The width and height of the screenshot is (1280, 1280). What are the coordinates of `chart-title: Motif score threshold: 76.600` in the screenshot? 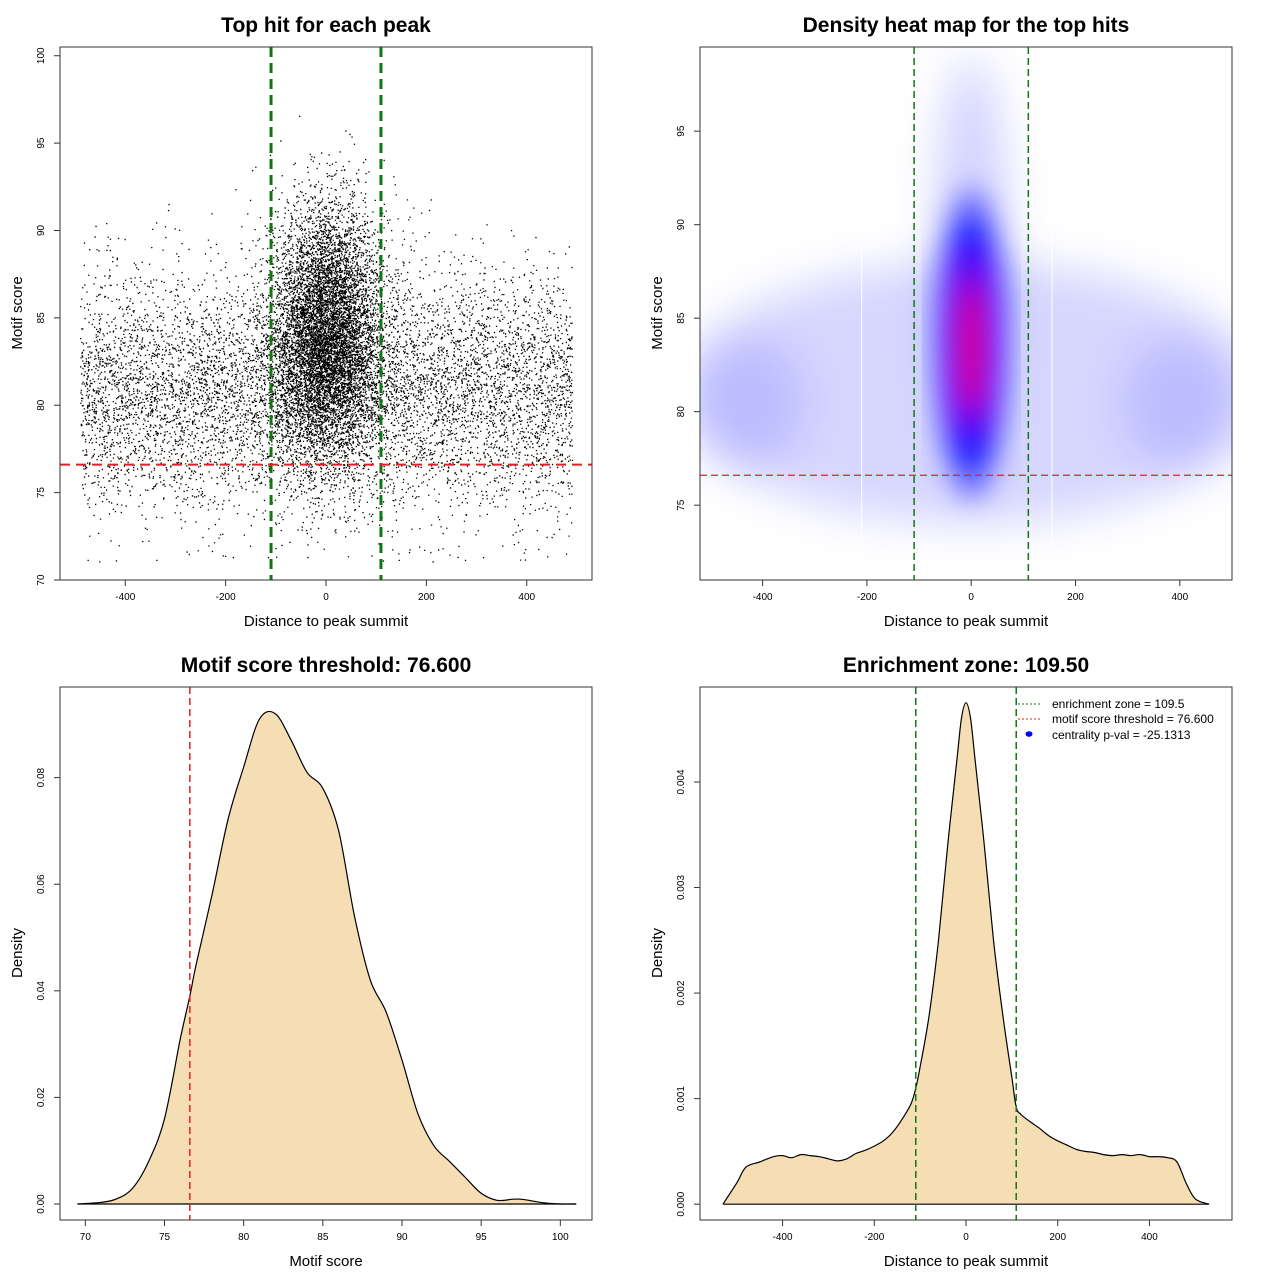 It's located at (326, 665).